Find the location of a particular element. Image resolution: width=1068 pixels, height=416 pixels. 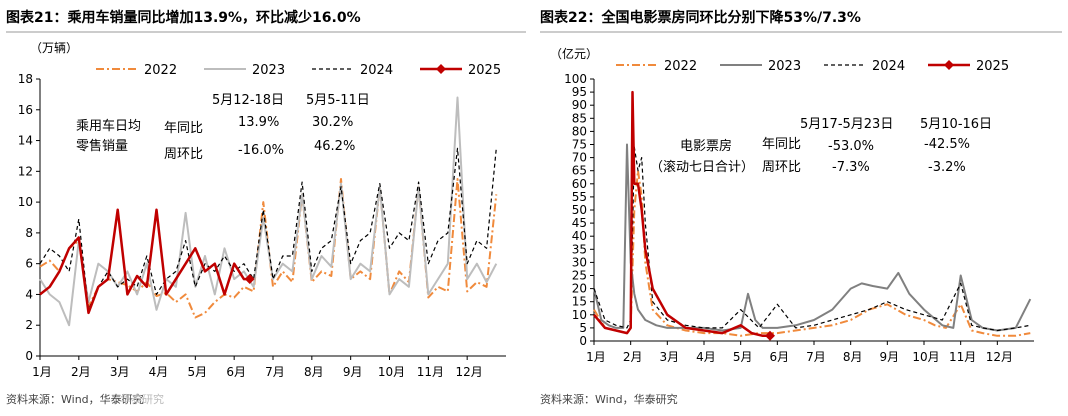

chart1-source: 资料来源：Wind，华泰研究 is located at coordinates (75, 399).